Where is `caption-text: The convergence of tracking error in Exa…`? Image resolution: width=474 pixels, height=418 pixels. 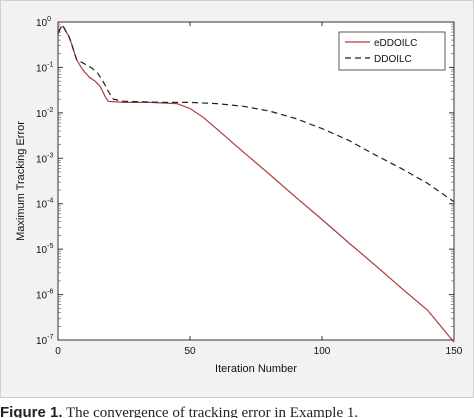
caption-text: The convergence of tracking error in Exa… is located at coordinates (212, 411).